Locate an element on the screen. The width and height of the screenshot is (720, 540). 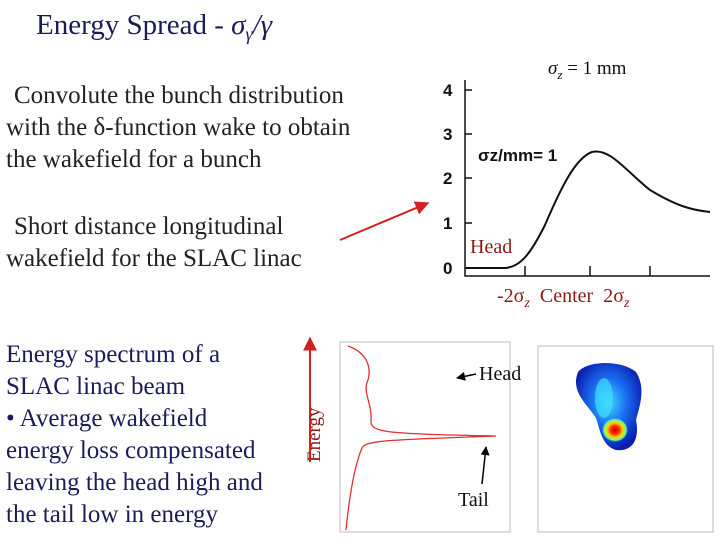
y-tick-label: 2 is located at coordinates (447, 178).